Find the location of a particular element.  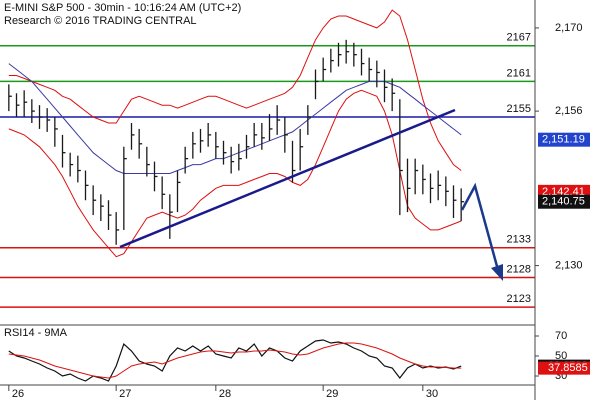

chart-subtitle: Research © 2016 TRADING CENTRAL is located at coordinates (100, 21).